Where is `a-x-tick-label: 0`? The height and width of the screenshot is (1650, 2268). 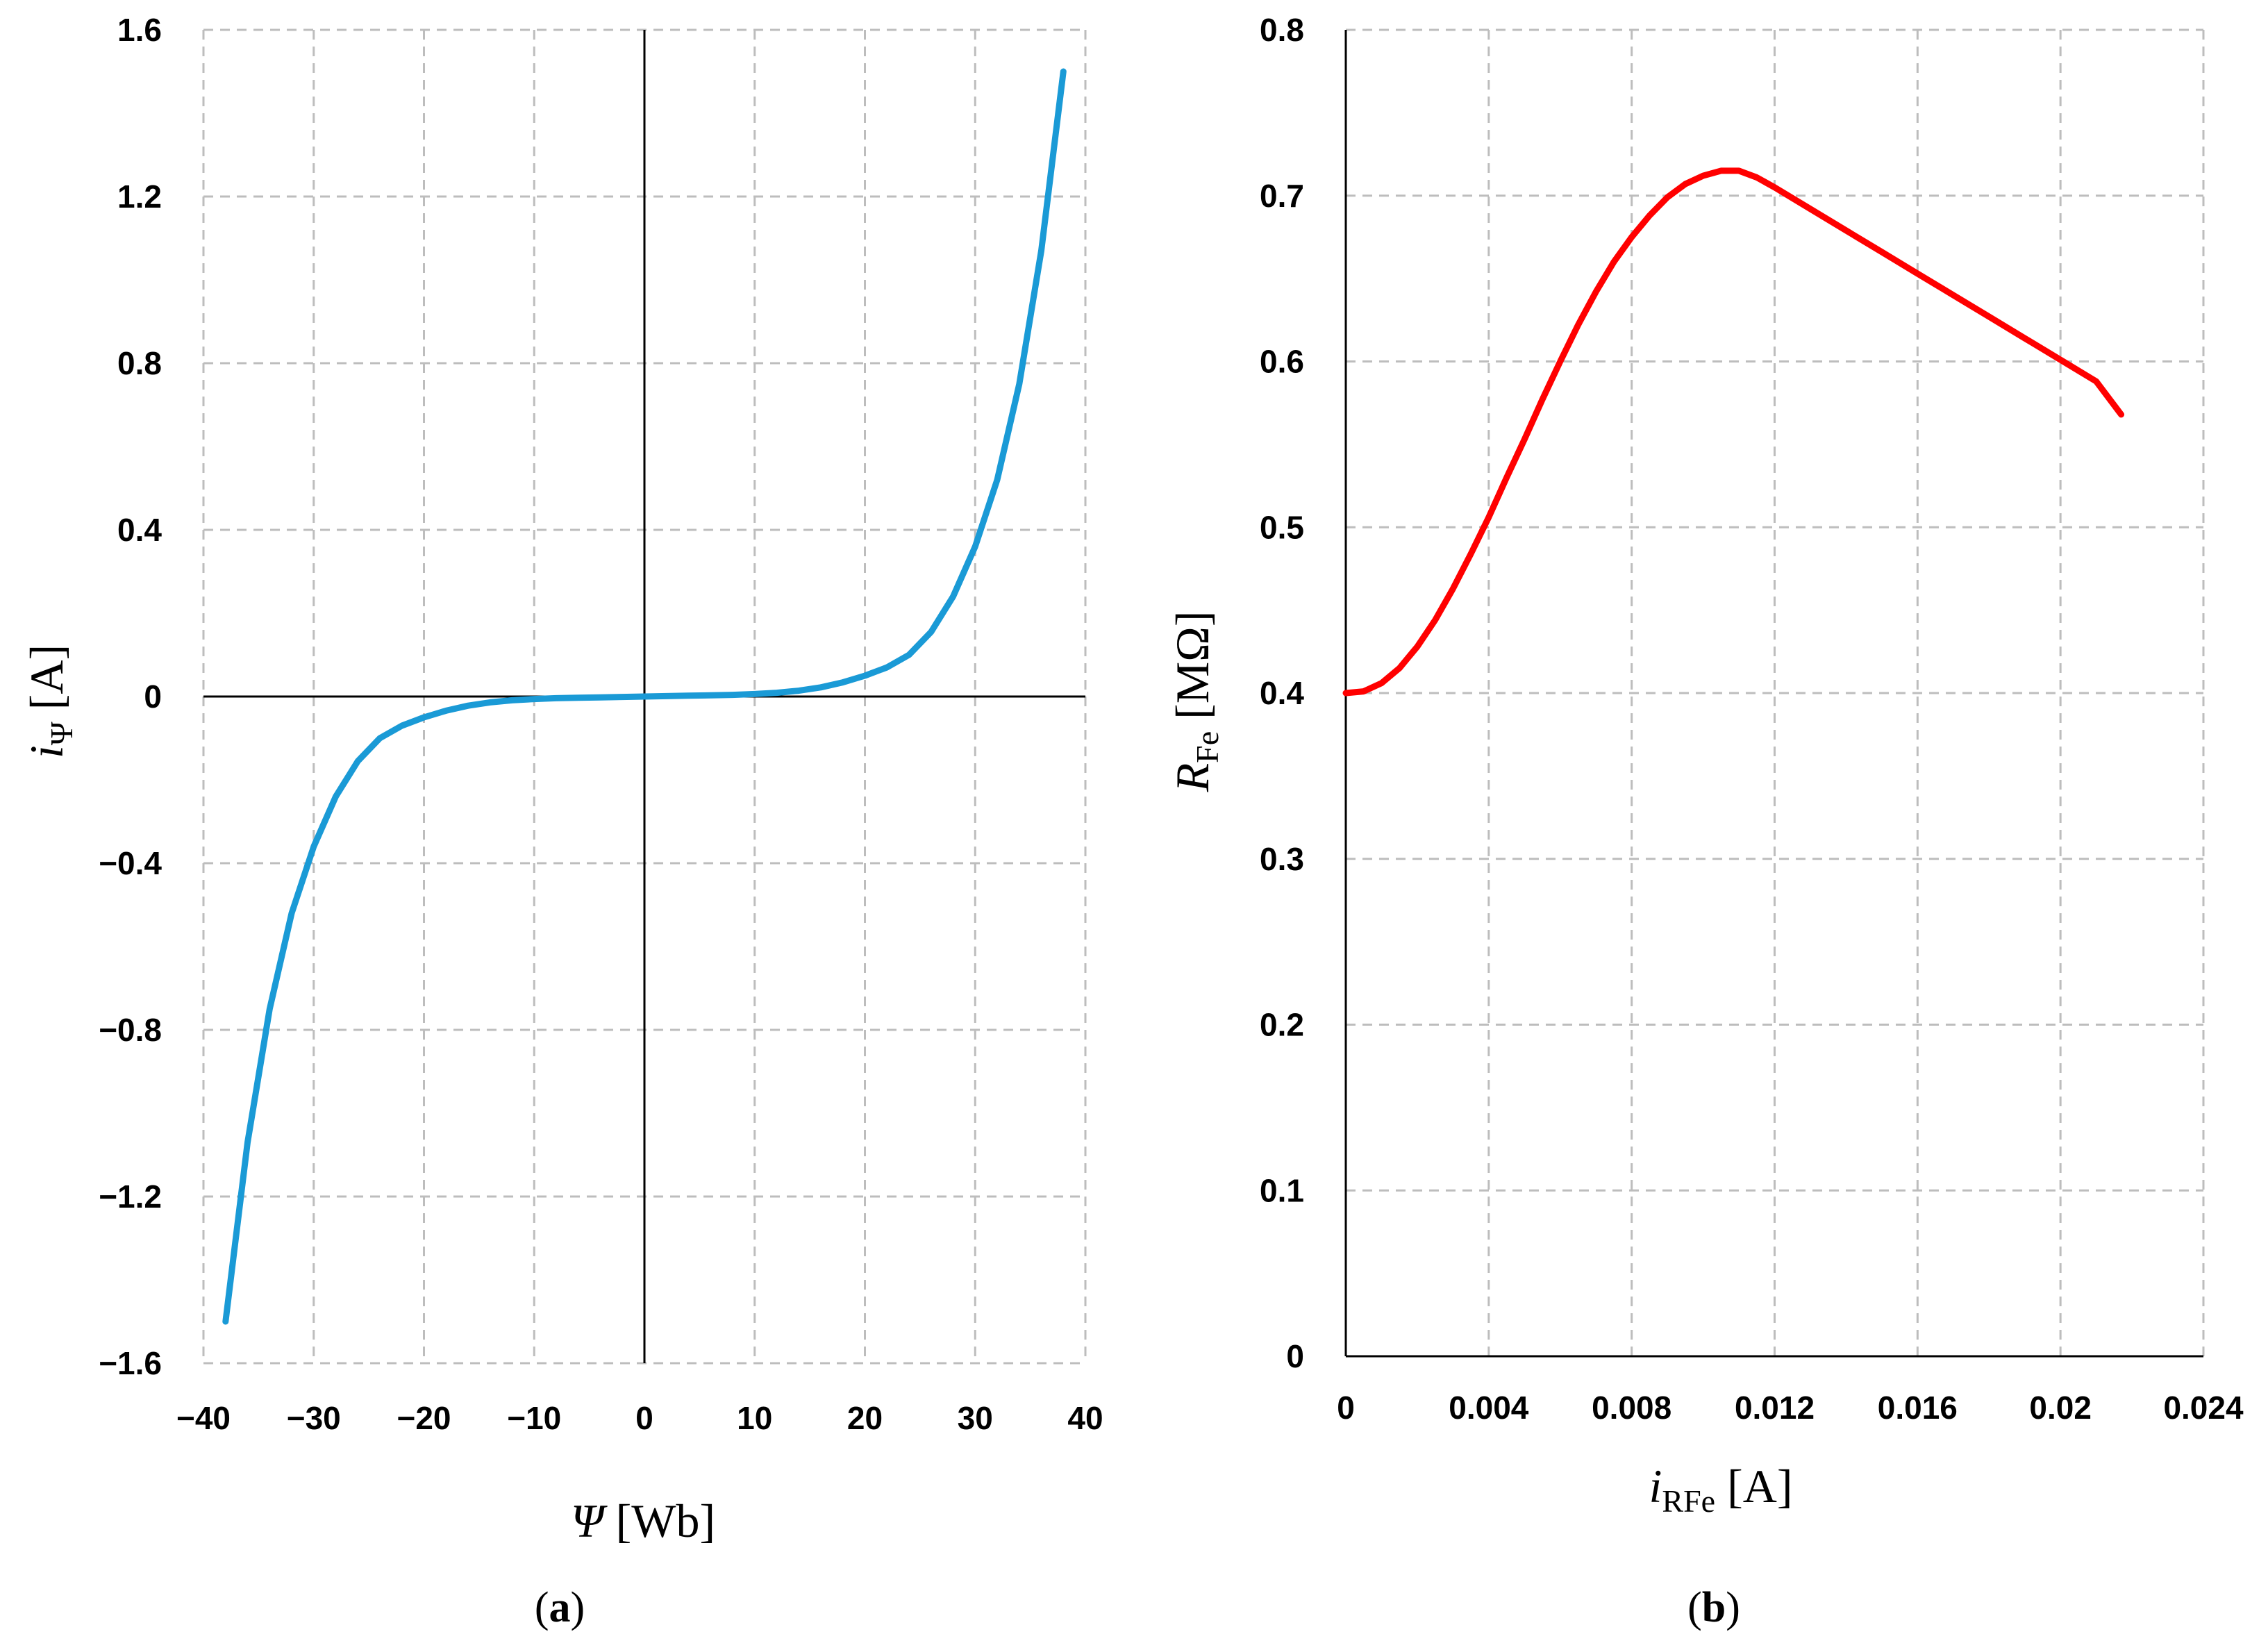 a-x-tick-label: 0 is located at coordinates (644, 1418).